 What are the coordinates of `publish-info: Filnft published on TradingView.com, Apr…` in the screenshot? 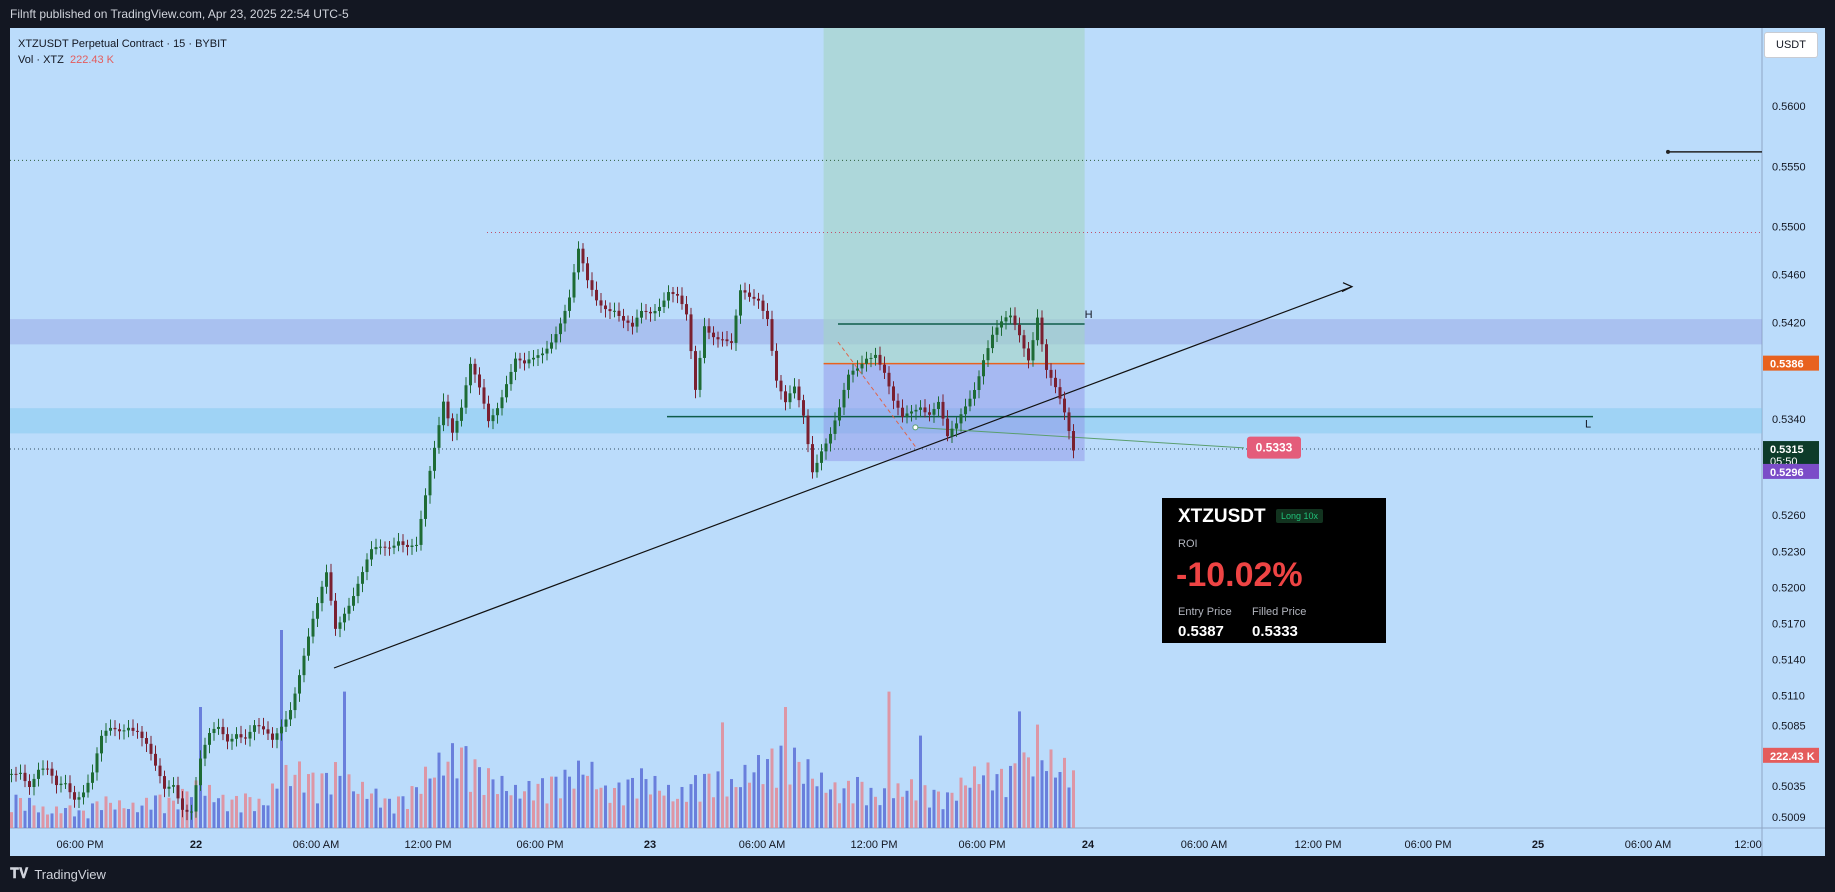 It's located at (179, 14).